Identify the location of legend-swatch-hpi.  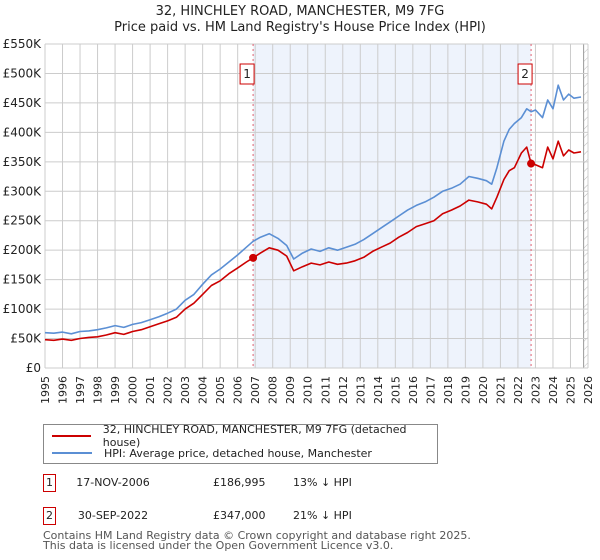
(72, 453).